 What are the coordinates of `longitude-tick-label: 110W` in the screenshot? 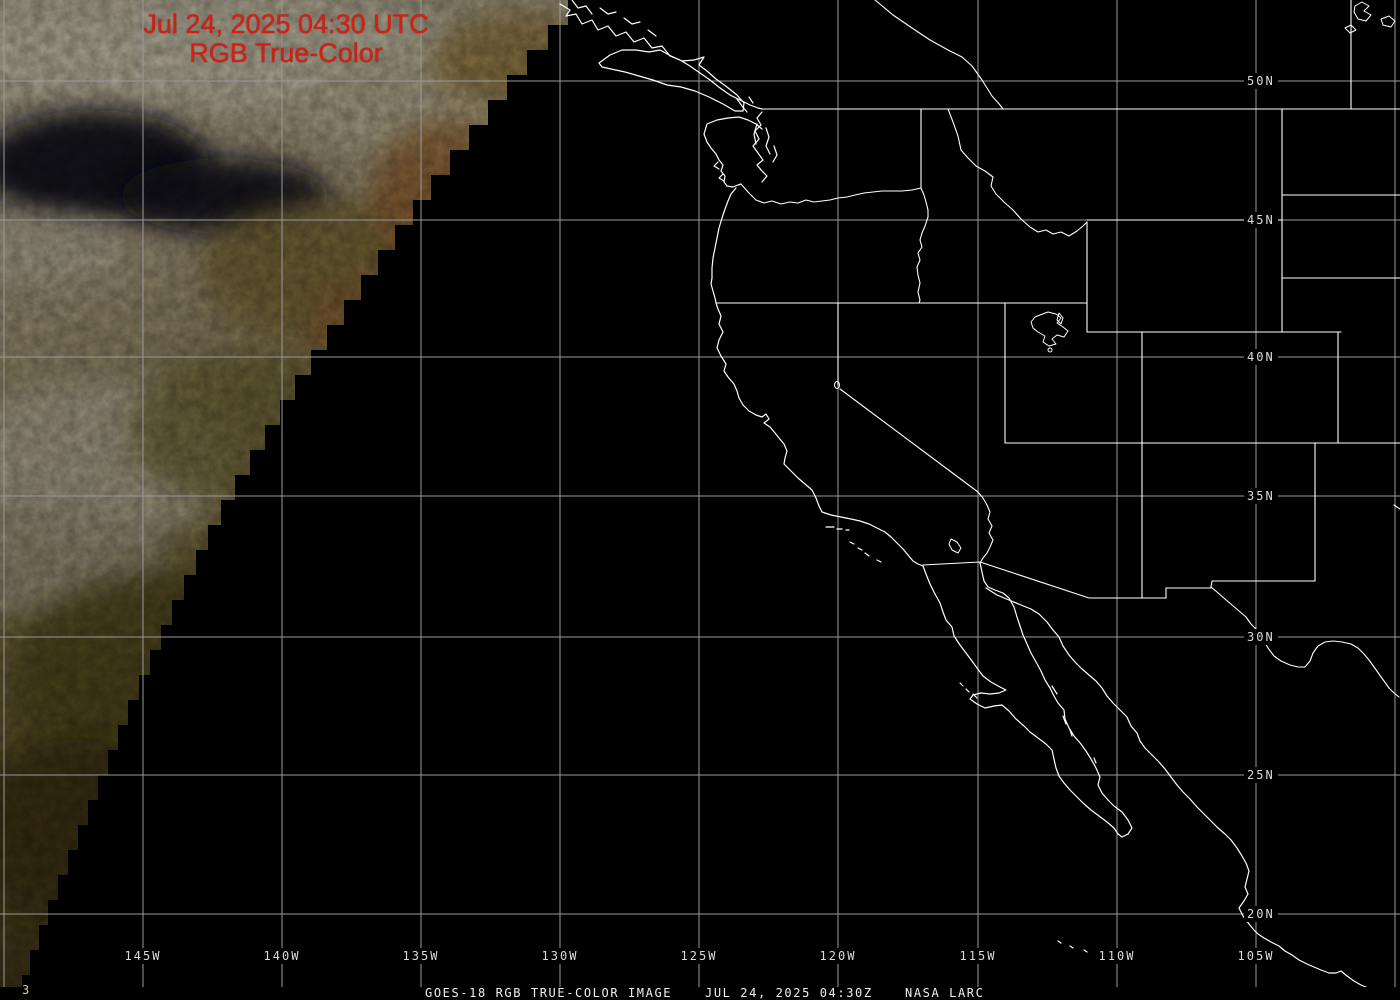 It's located at (1117, 956).